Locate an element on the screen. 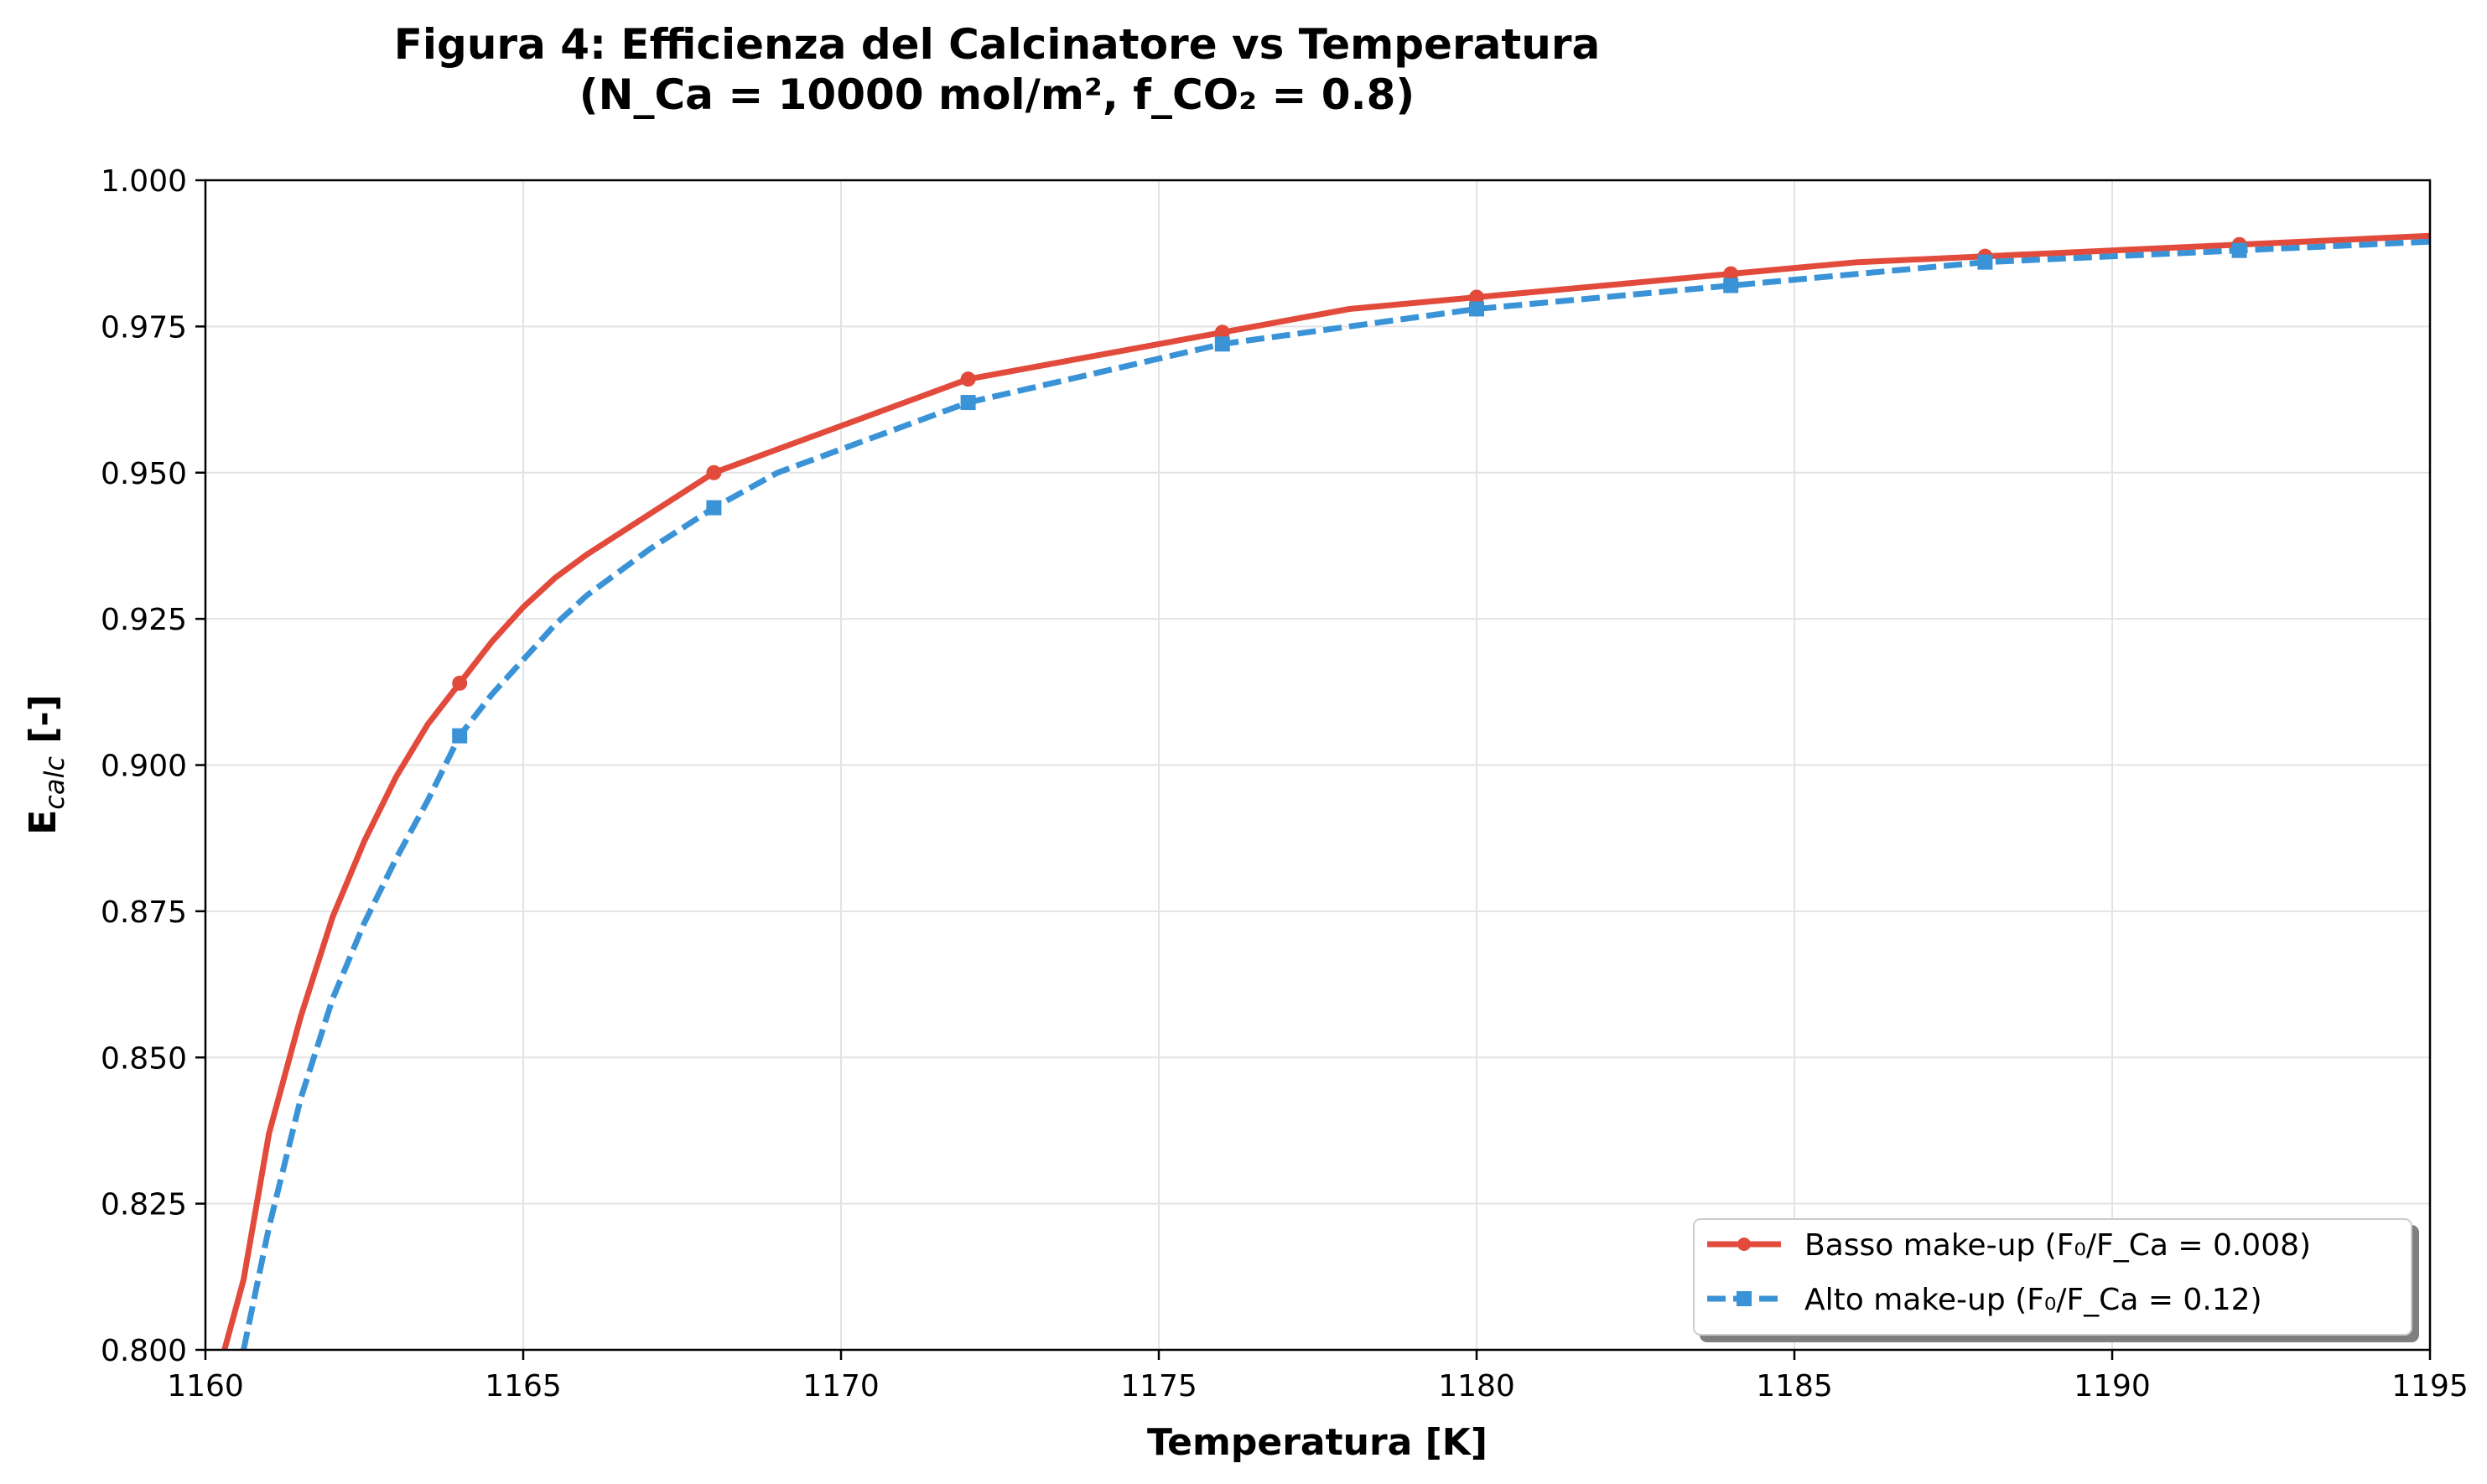 This screenshot has width=2487, height=1484. y-tick-label: 0.875 is located at coordinates (144, 912).